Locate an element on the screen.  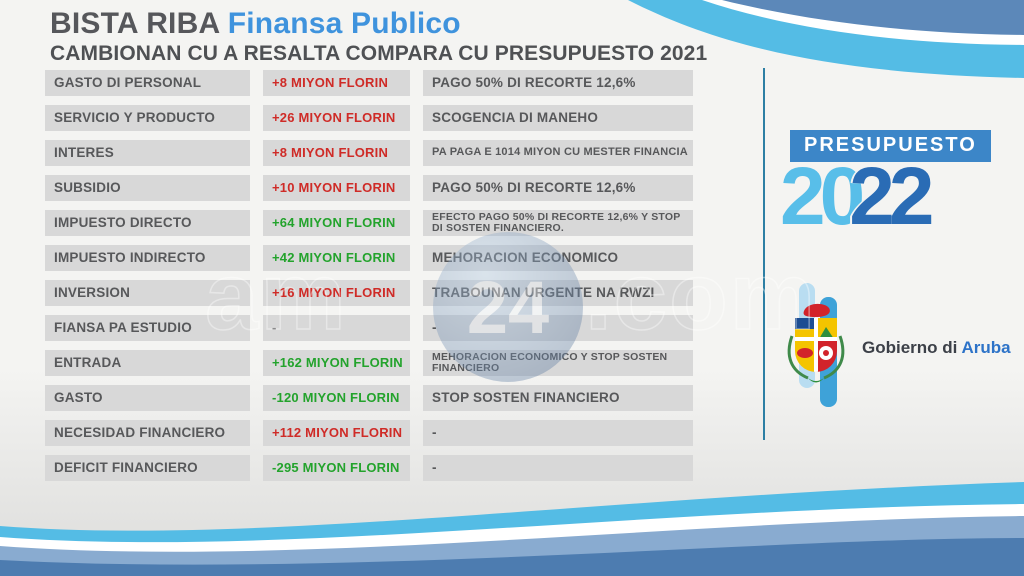
right-panel: PRESUPUESTO 2022 is located at coordinates (901, 184).